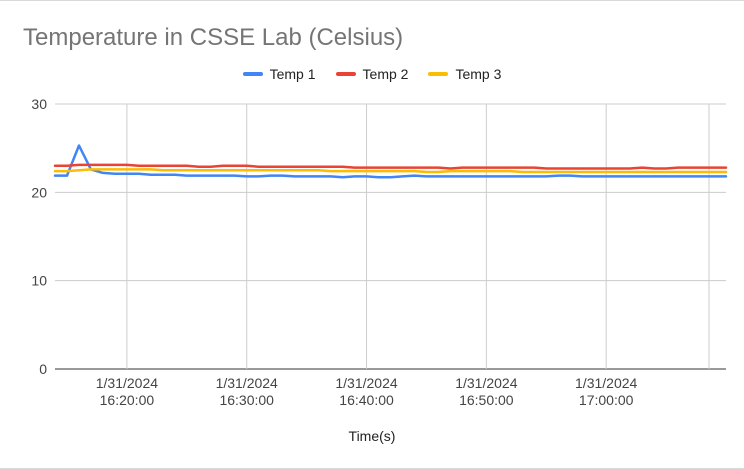  Describe the element at coordinates (478, 74) in the screenshot. I see `legend-label-temp-3: Temp 3` at that location.